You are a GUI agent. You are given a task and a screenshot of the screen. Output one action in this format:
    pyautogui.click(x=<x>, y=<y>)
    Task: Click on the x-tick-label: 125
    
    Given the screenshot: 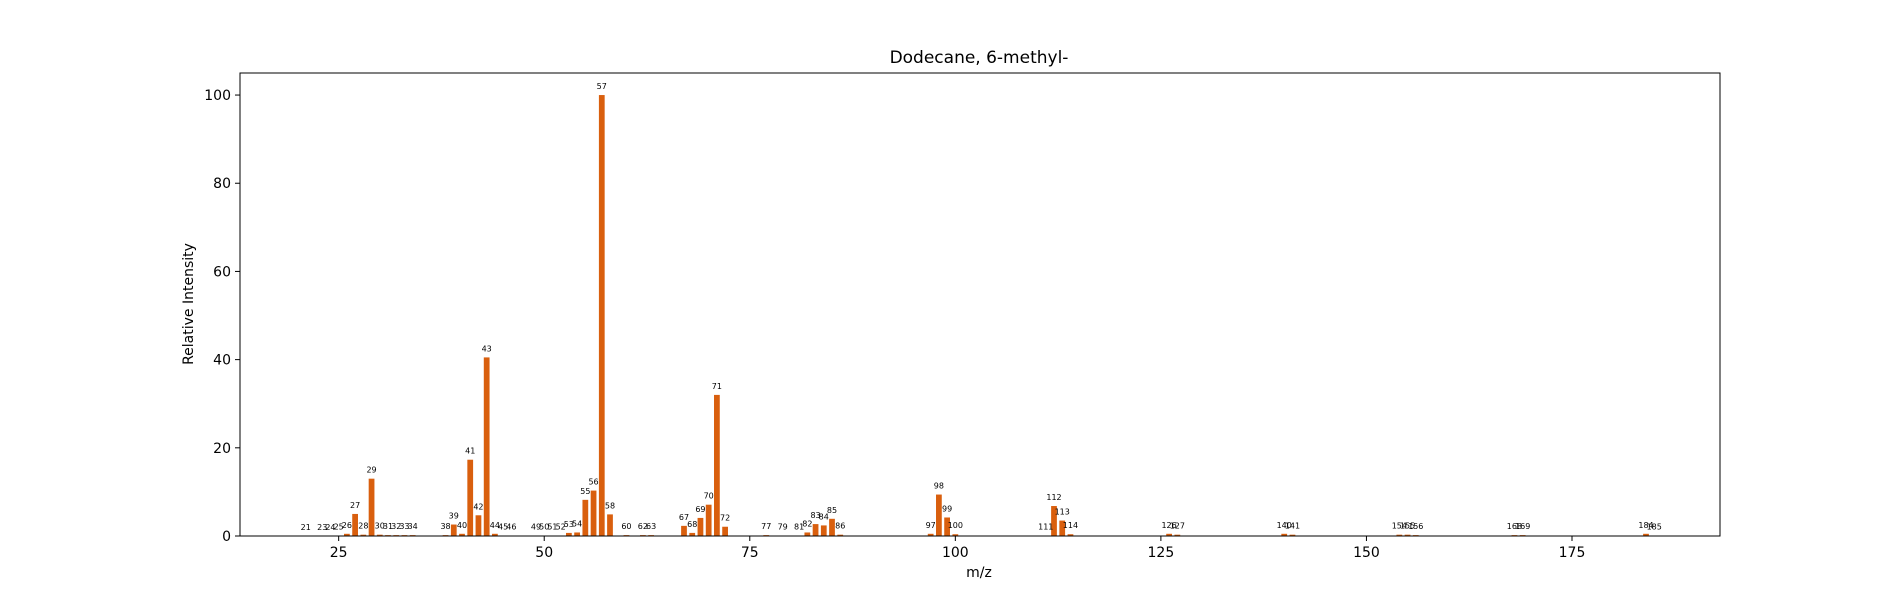 What is the action you would take?
    pyautogui.click(x=1161, y=553)
    